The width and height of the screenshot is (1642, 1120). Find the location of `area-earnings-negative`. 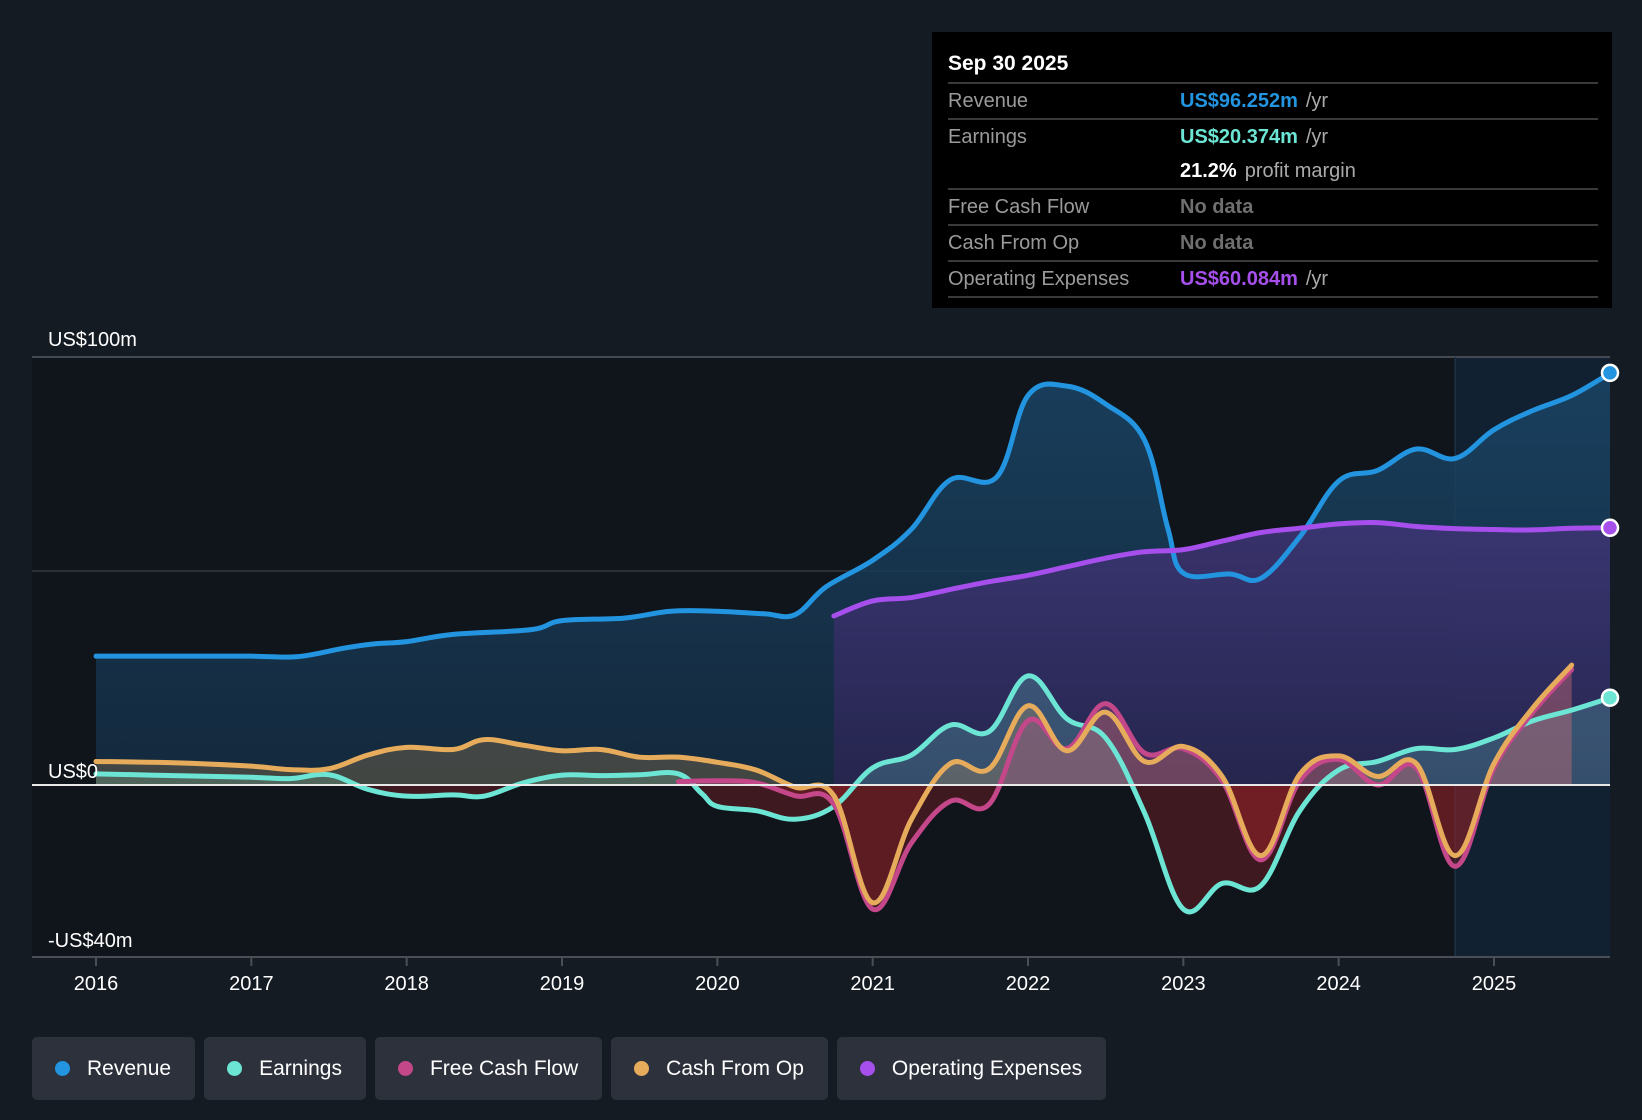

area-earnings-negative is located at coordinates (853, 848).